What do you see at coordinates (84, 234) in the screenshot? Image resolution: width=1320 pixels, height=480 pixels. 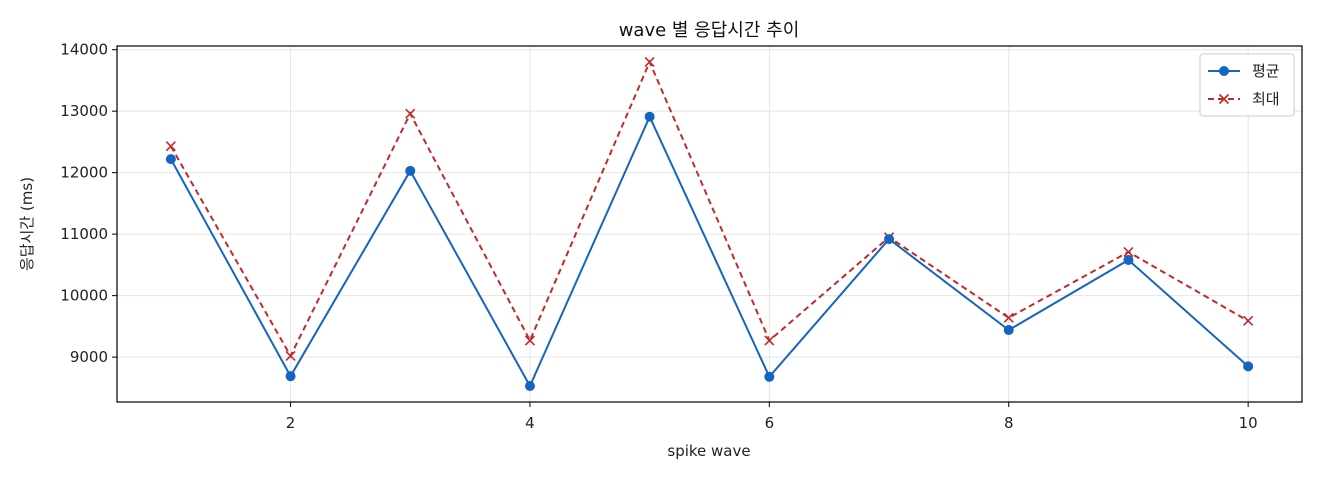 I see `y-tick-label: 11000` at bounding box center [84, 234].